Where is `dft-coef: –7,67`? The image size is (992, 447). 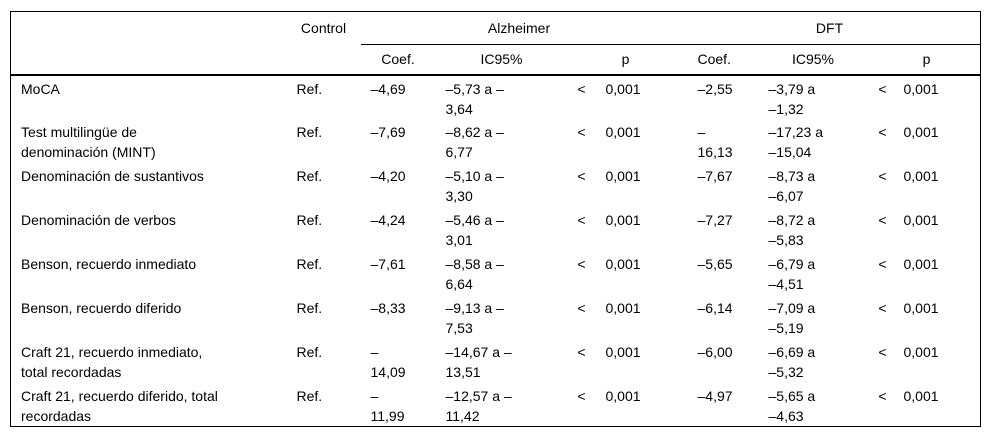
dft-coef: –7,67 is located at coordinates (715, 175).